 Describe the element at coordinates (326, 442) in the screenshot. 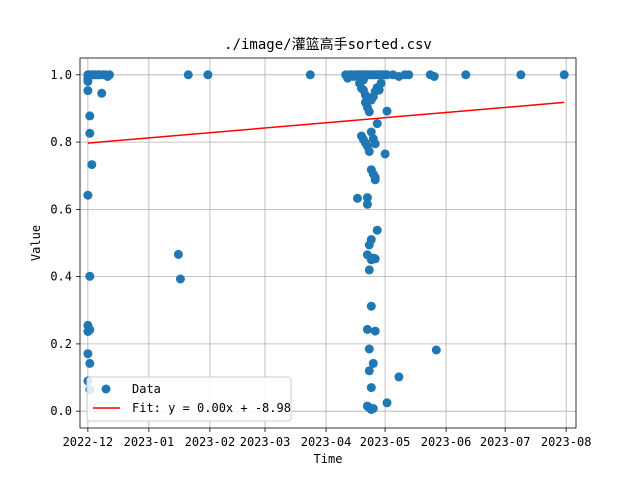

I see `x-tick-label: 2023-04` at that location.